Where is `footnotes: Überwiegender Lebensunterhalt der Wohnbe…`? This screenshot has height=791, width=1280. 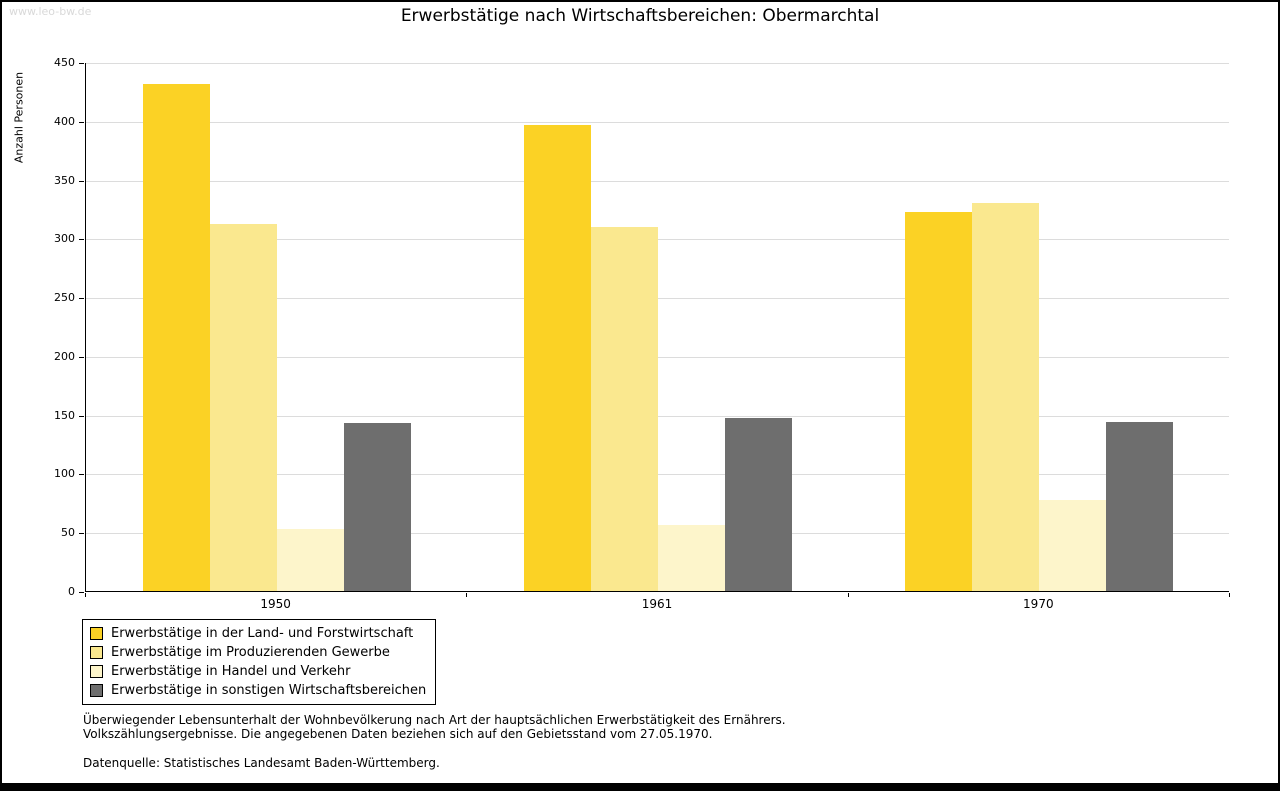 footnotes: Überwiegender Lebensunterhalt der Wohnbe… is located at coordinates (434, 741).